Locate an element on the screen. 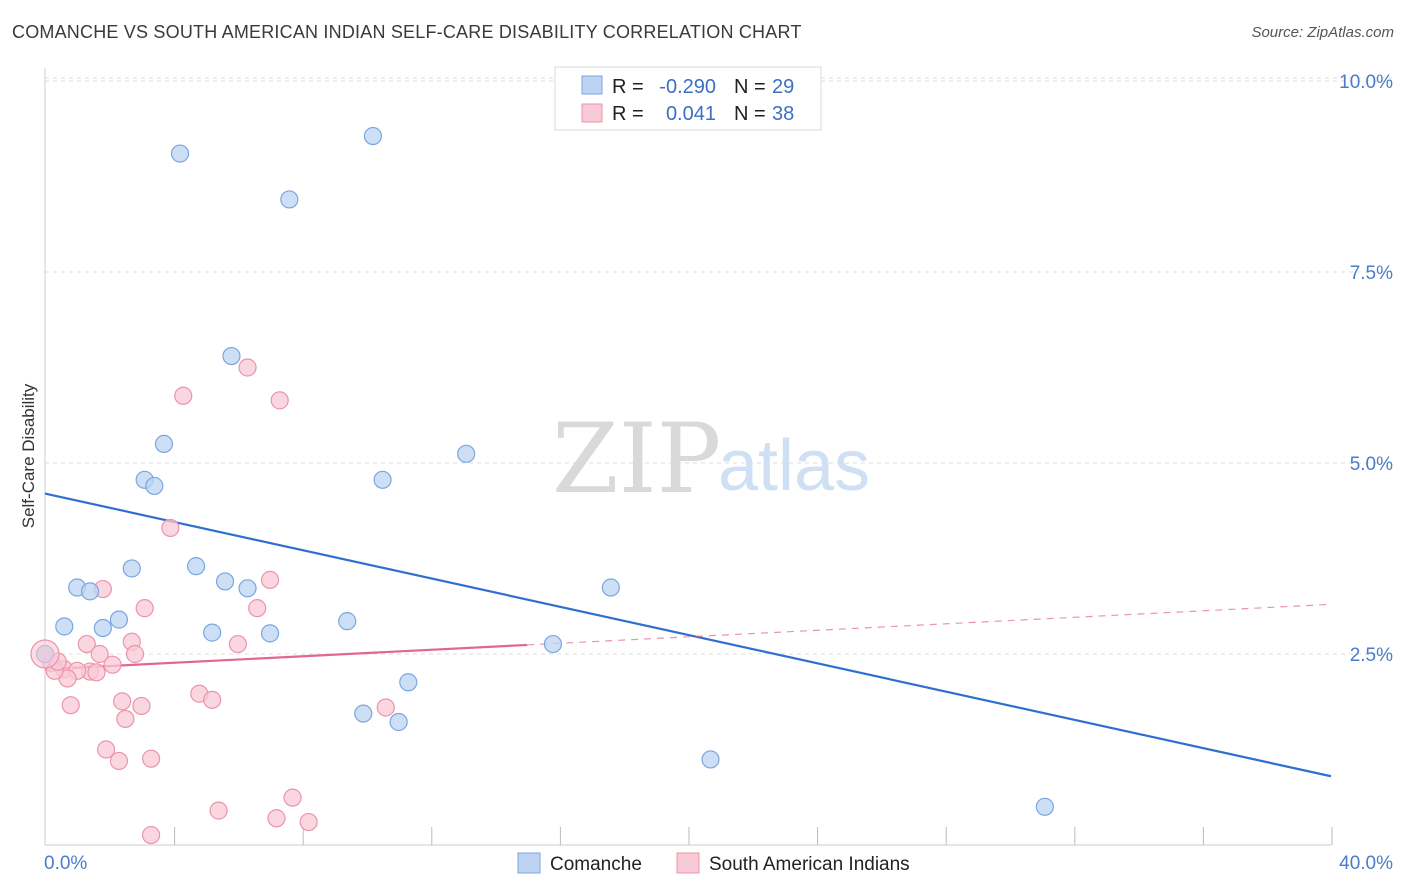  series-legend: Comanche South American Indians is located at coordinates (713, 863).